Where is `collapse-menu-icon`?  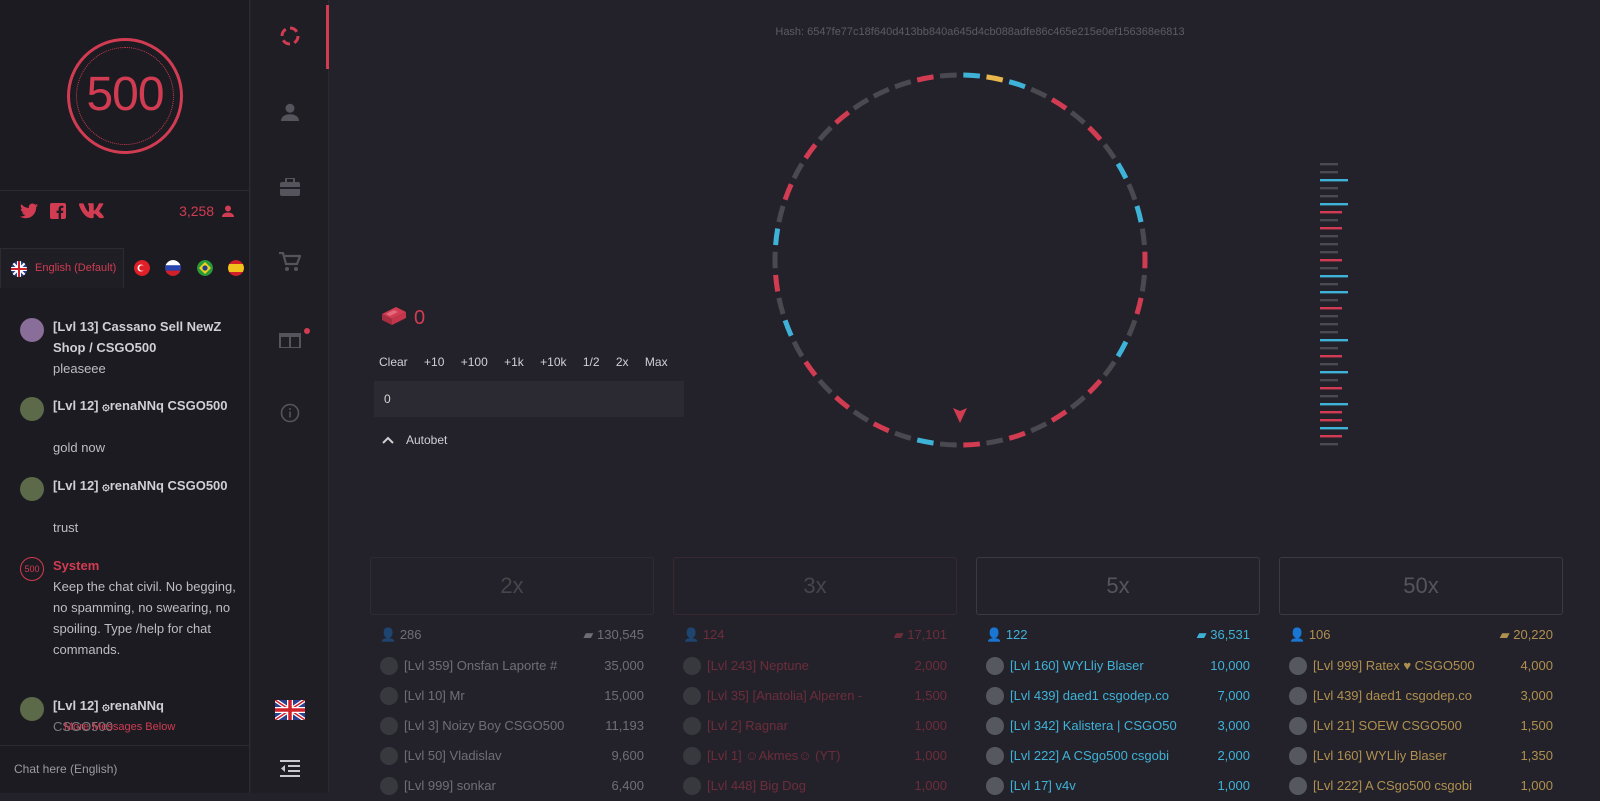
collapse-menu-icon is located at coordinates (290, 769).